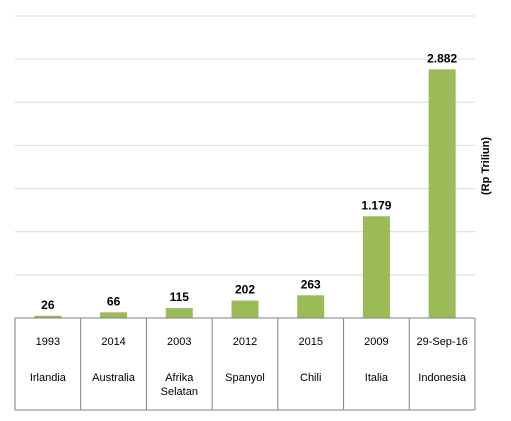 Image resolution: width=511 pixels, height=421 pixels. I want to click on data-label: 1.179, so click(376, 205).